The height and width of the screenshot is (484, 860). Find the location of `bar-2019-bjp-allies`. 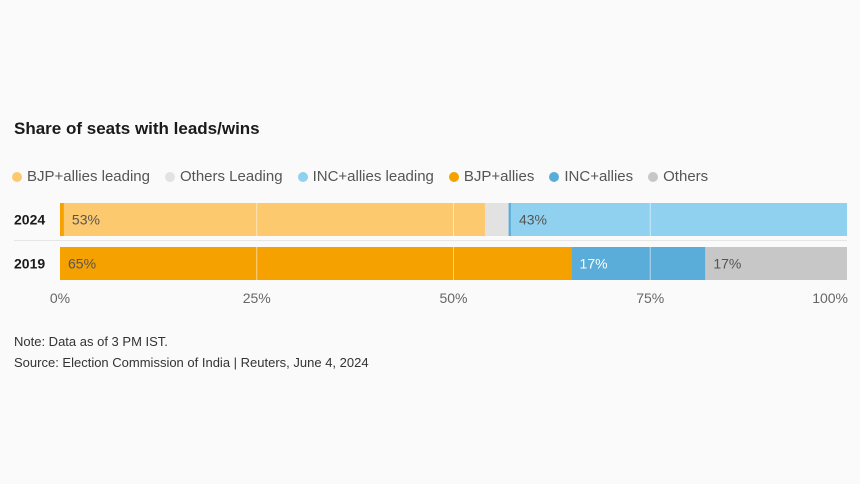

bar-2019-bjp-allies is located at coordinates (316, 263).